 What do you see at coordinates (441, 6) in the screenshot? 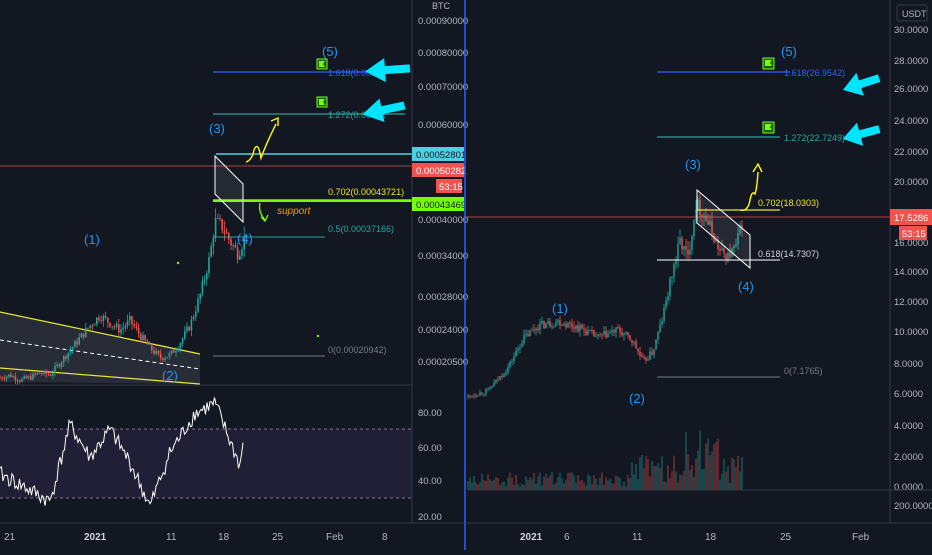
I see `left-currency-label: BTC` at bounding box center [441, 6].